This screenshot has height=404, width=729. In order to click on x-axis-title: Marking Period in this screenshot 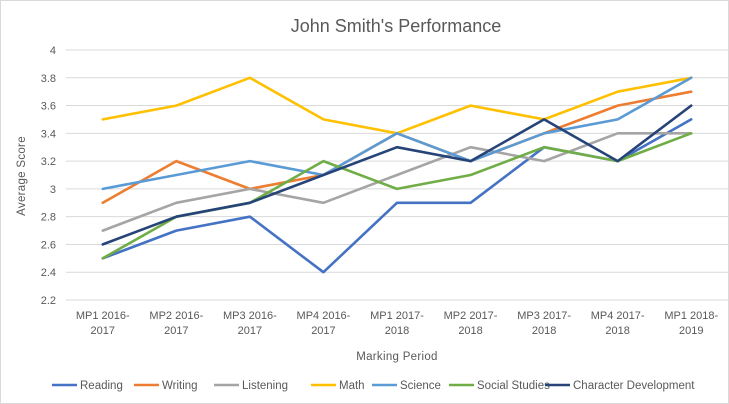, I will do `click(397, 357)`.